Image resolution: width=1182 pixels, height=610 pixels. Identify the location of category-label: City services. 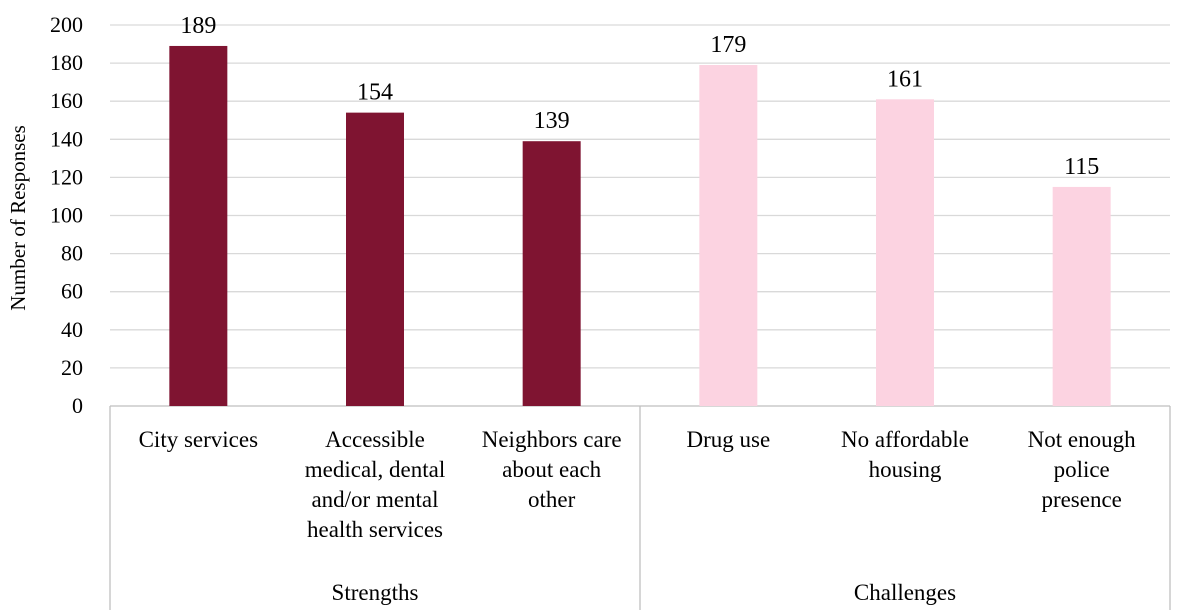
(198, 439).